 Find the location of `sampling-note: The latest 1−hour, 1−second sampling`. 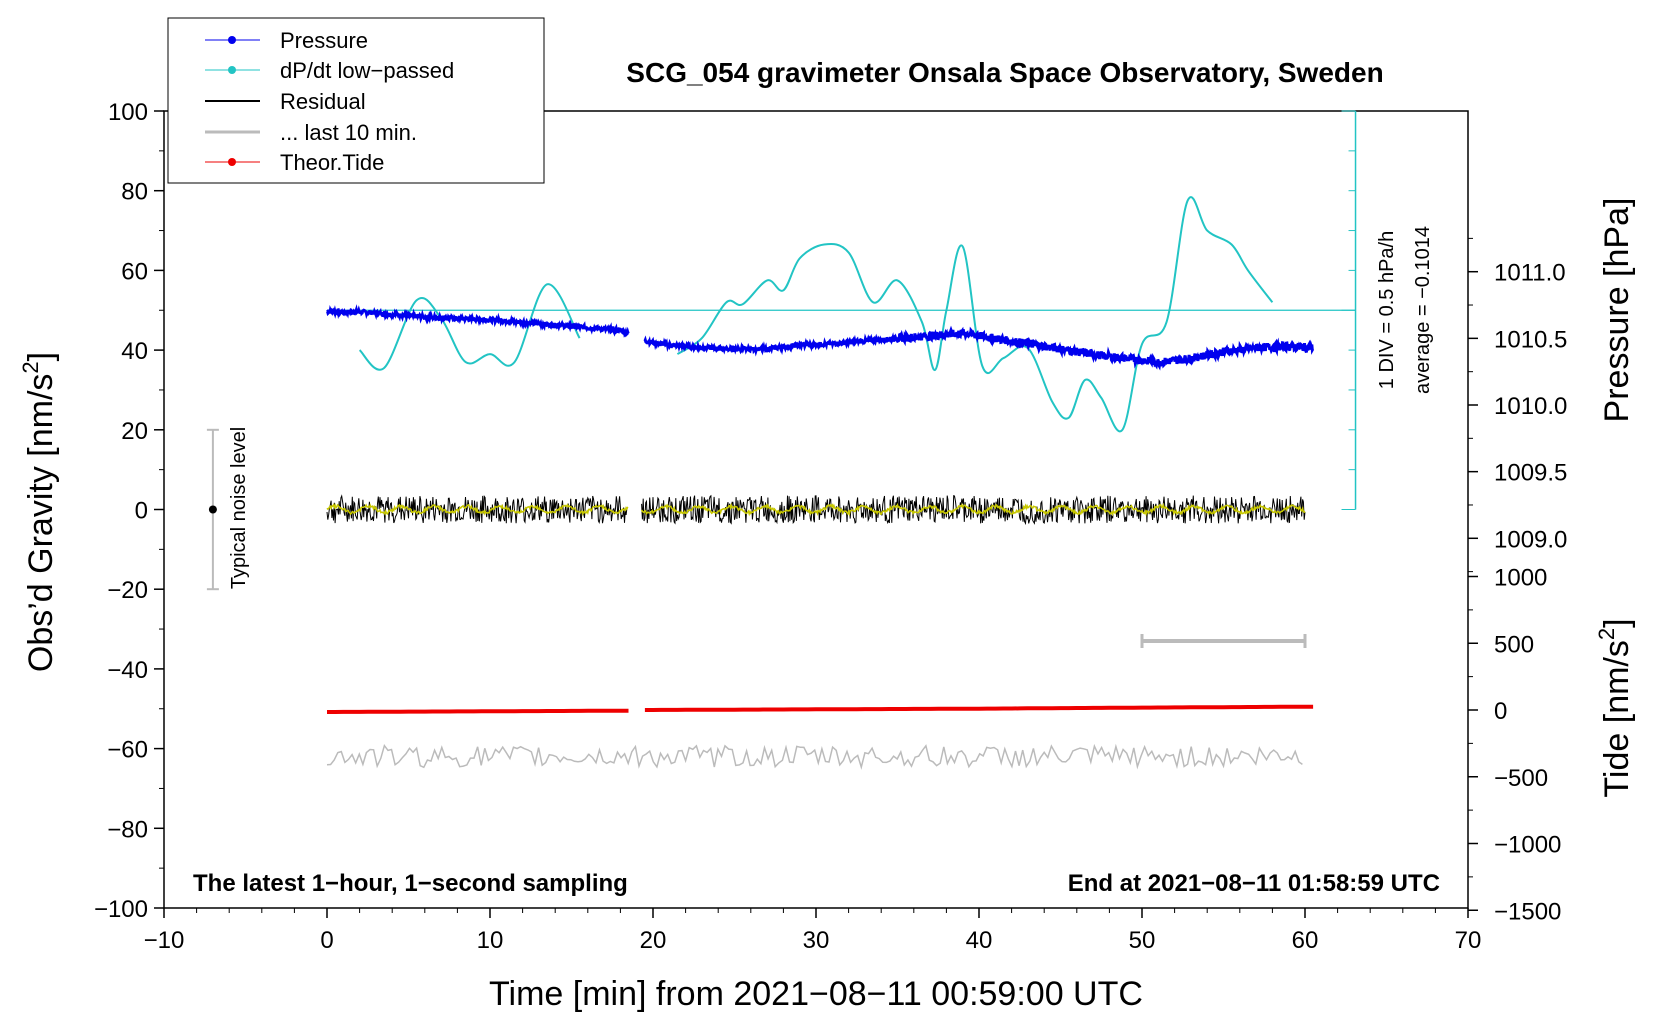

sampling-note: The latest 1−hour, 1−second sampling is located at coordinates (410, 883).